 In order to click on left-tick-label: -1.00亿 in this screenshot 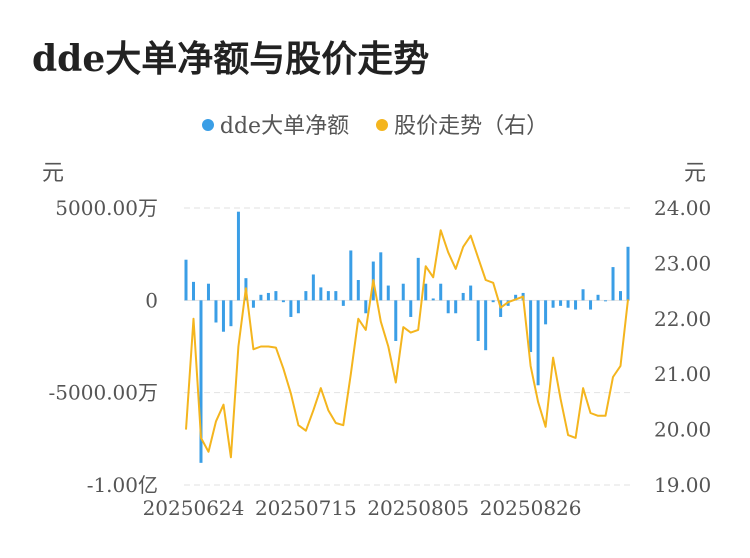, I will do `click(122, 485)`.